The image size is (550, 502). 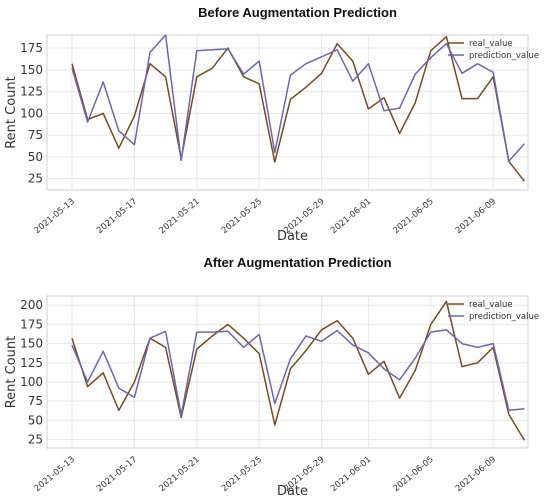 I want to click on y-tick-label: 200, so click(x=31, y=305).